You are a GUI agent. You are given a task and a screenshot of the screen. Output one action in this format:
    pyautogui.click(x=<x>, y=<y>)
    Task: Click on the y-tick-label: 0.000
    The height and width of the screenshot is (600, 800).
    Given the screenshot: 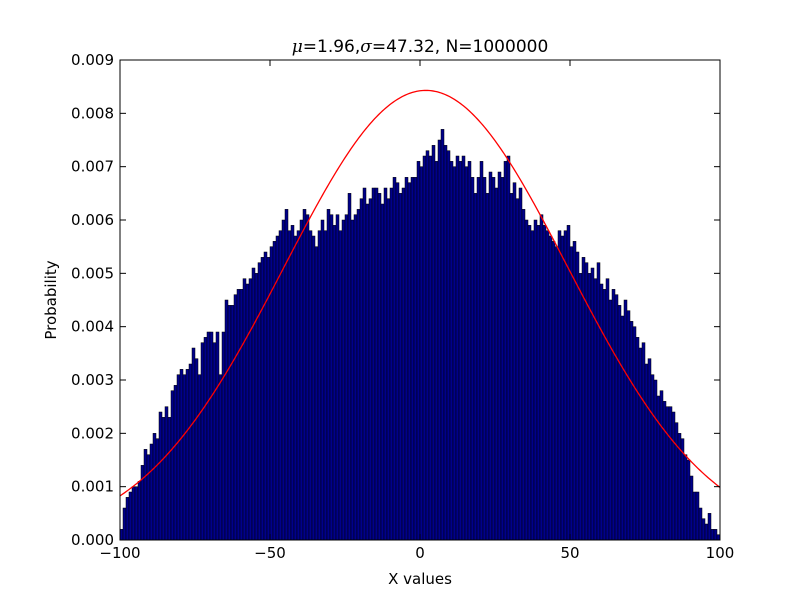 What is the action you would take?
    pyautogui.click(x=92, y=540)
    